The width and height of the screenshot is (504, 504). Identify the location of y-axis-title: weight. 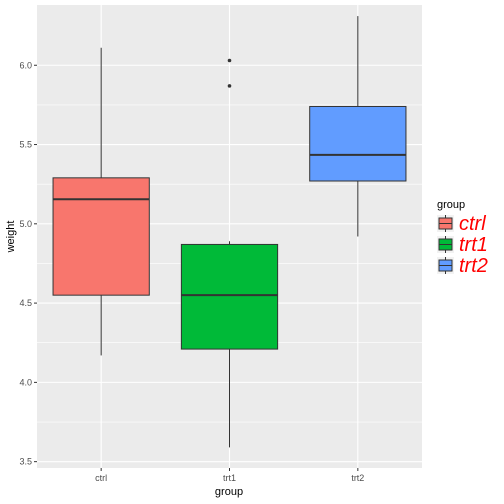
(11, 237).